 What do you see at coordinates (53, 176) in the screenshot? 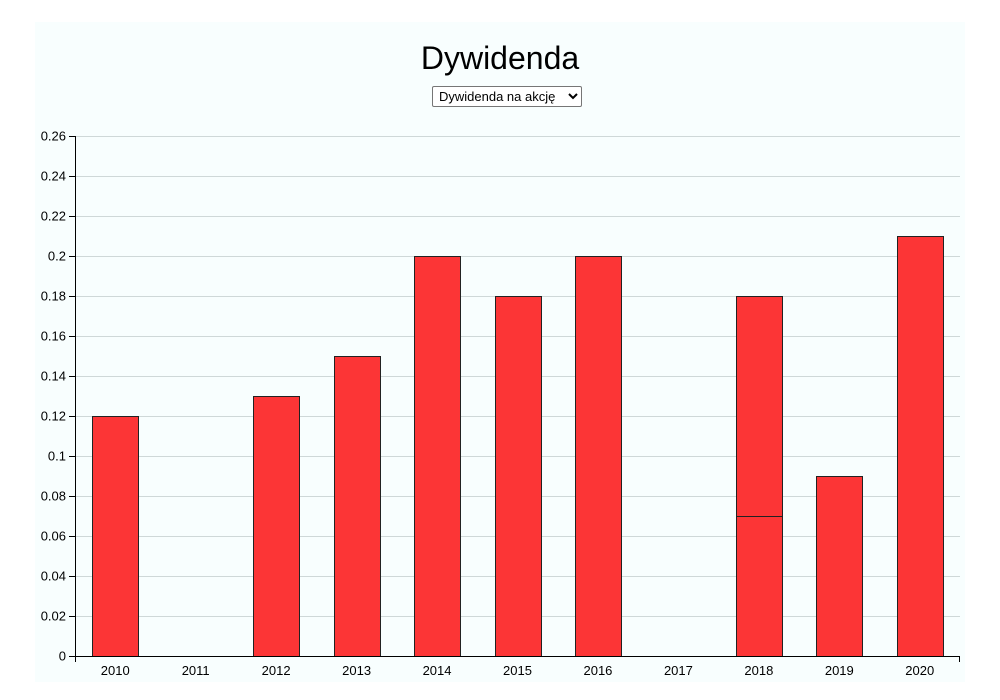
I see `y-tick-label: 0.24` at bounding box center [53, 176].